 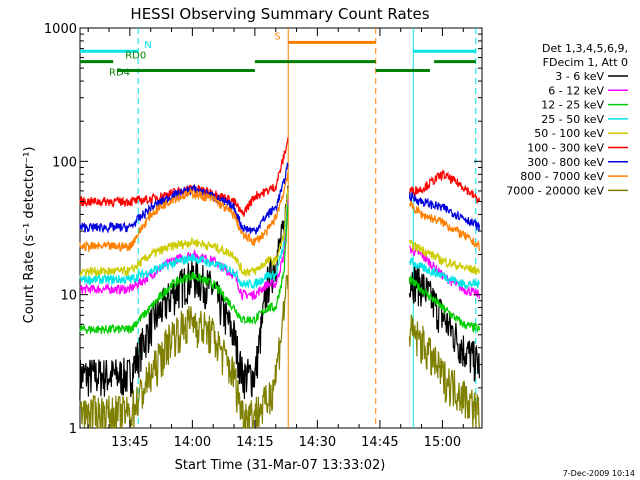 I want to click on flag-label: N, so click(x=147, y=45).